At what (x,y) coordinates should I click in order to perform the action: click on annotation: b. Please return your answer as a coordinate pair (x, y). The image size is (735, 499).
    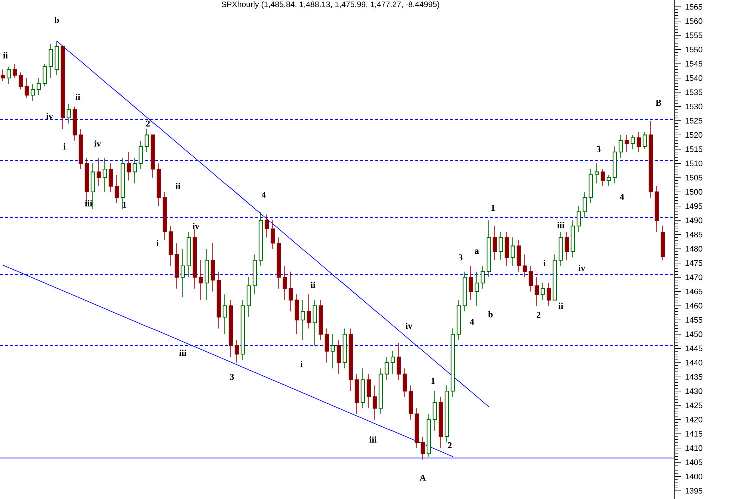
    Looking at the image, I should click on (57, 20).